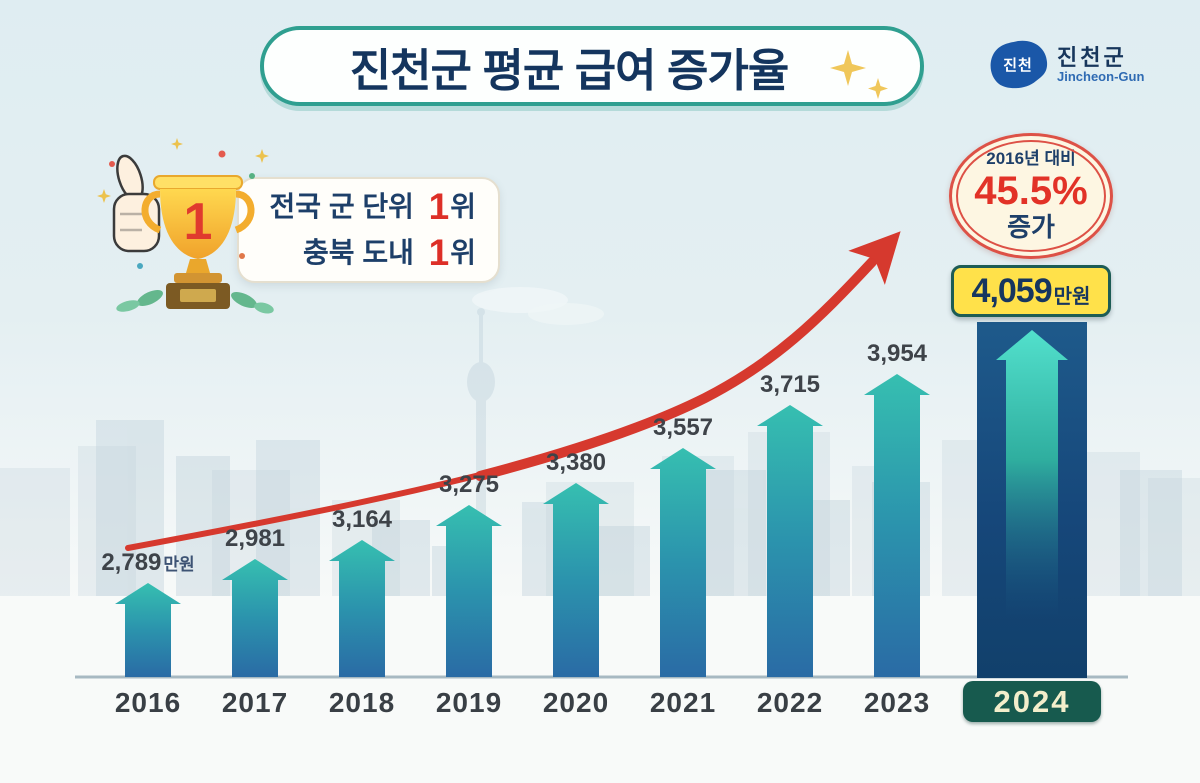  I want to click on value-label-2023: 3,954, so click(897, 353).